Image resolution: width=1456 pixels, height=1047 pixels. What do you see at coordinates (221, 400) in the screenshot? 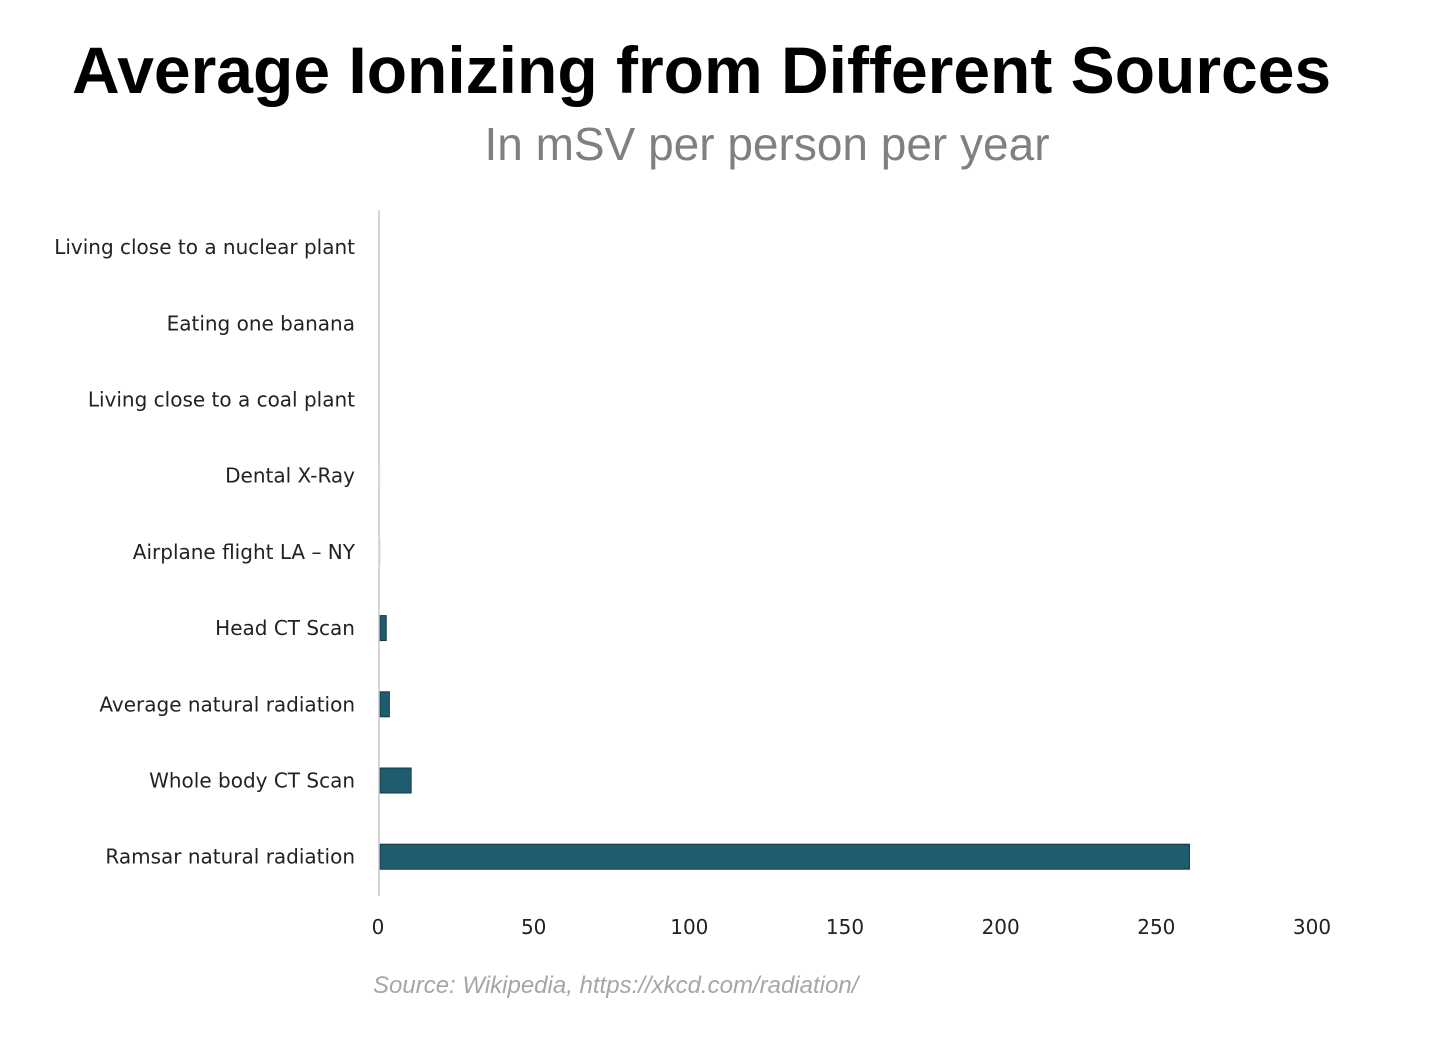
I see `category-label: Living close to a coal plant` at bounding box center [221, 400].